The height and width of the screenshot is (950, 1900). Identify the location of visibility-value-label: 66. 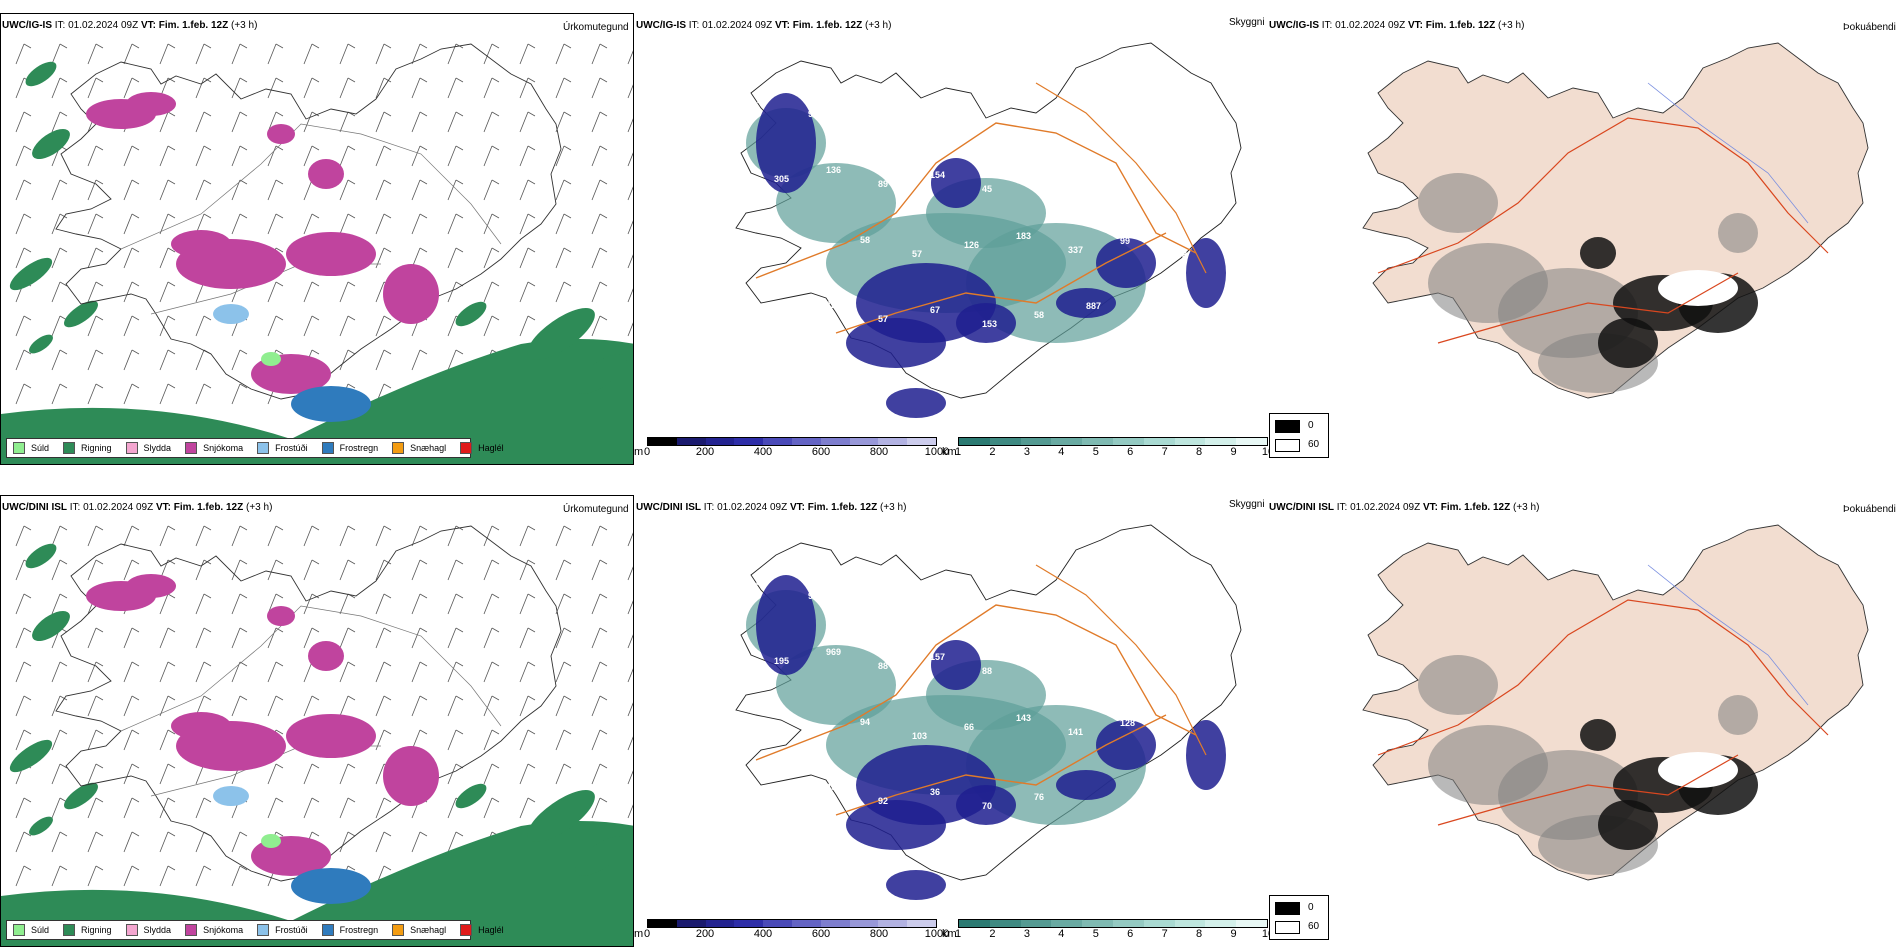
(969, 727).